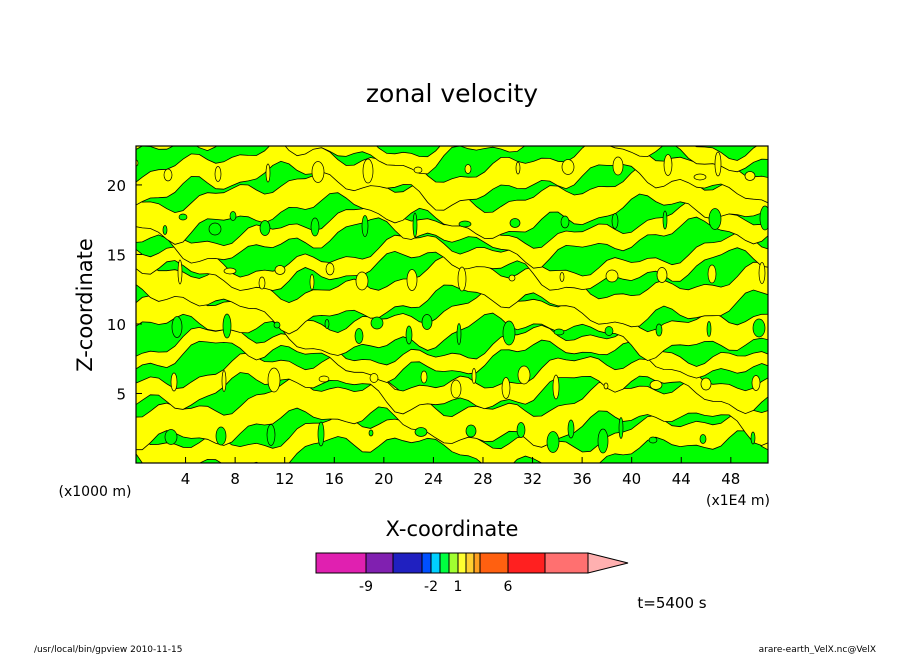 This screenshot has height=654, width=904. I want to click on x-tick-label: 36, so click(582, 479).